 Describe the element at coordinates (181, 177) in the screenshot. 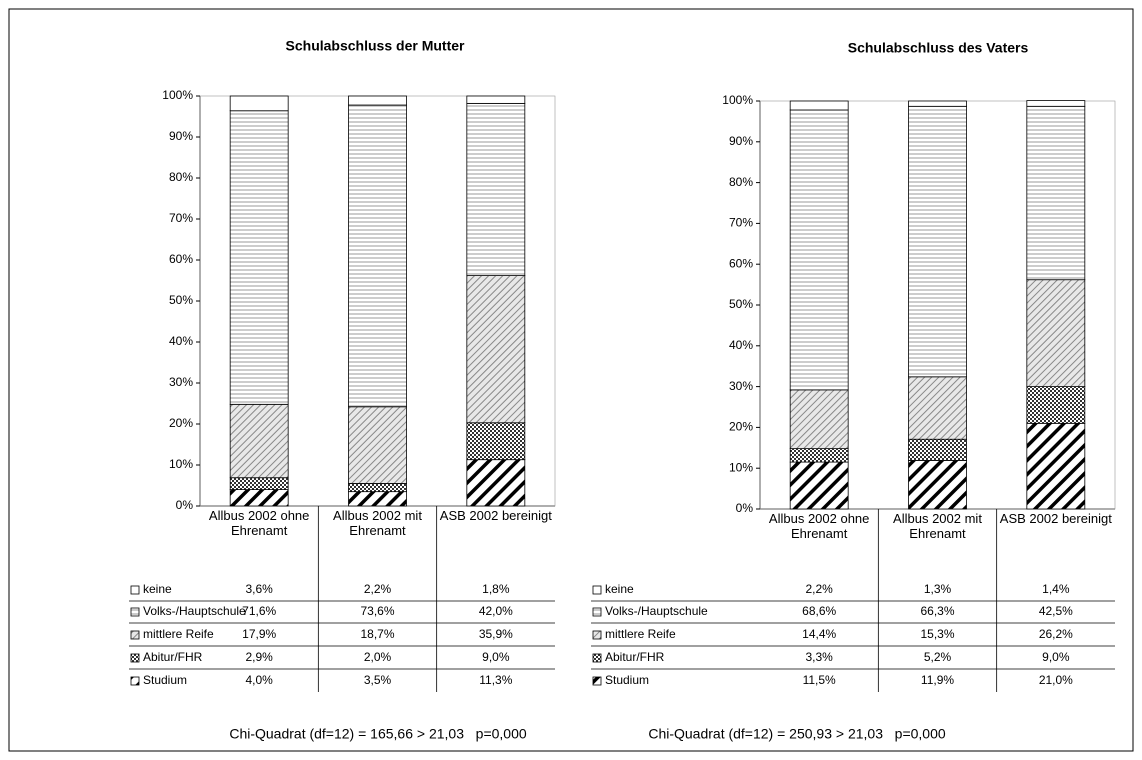

I see `y-tick-label: 80%` at that location.